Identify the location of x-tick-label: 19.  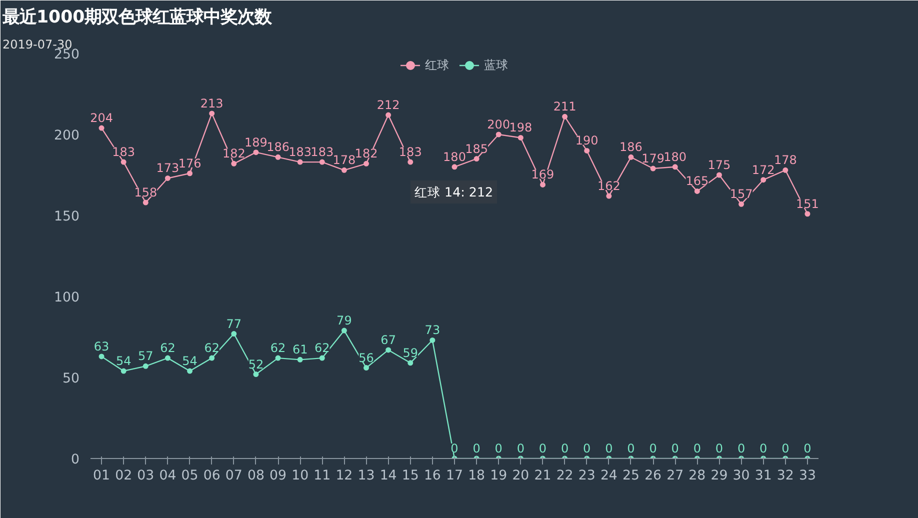
(499, 476).